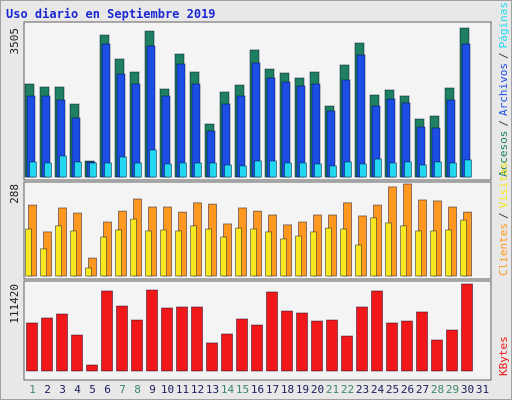 The height and width of the screenshot is (400, 512). I want to click on x-tick-label: 31, so click(482, 389).